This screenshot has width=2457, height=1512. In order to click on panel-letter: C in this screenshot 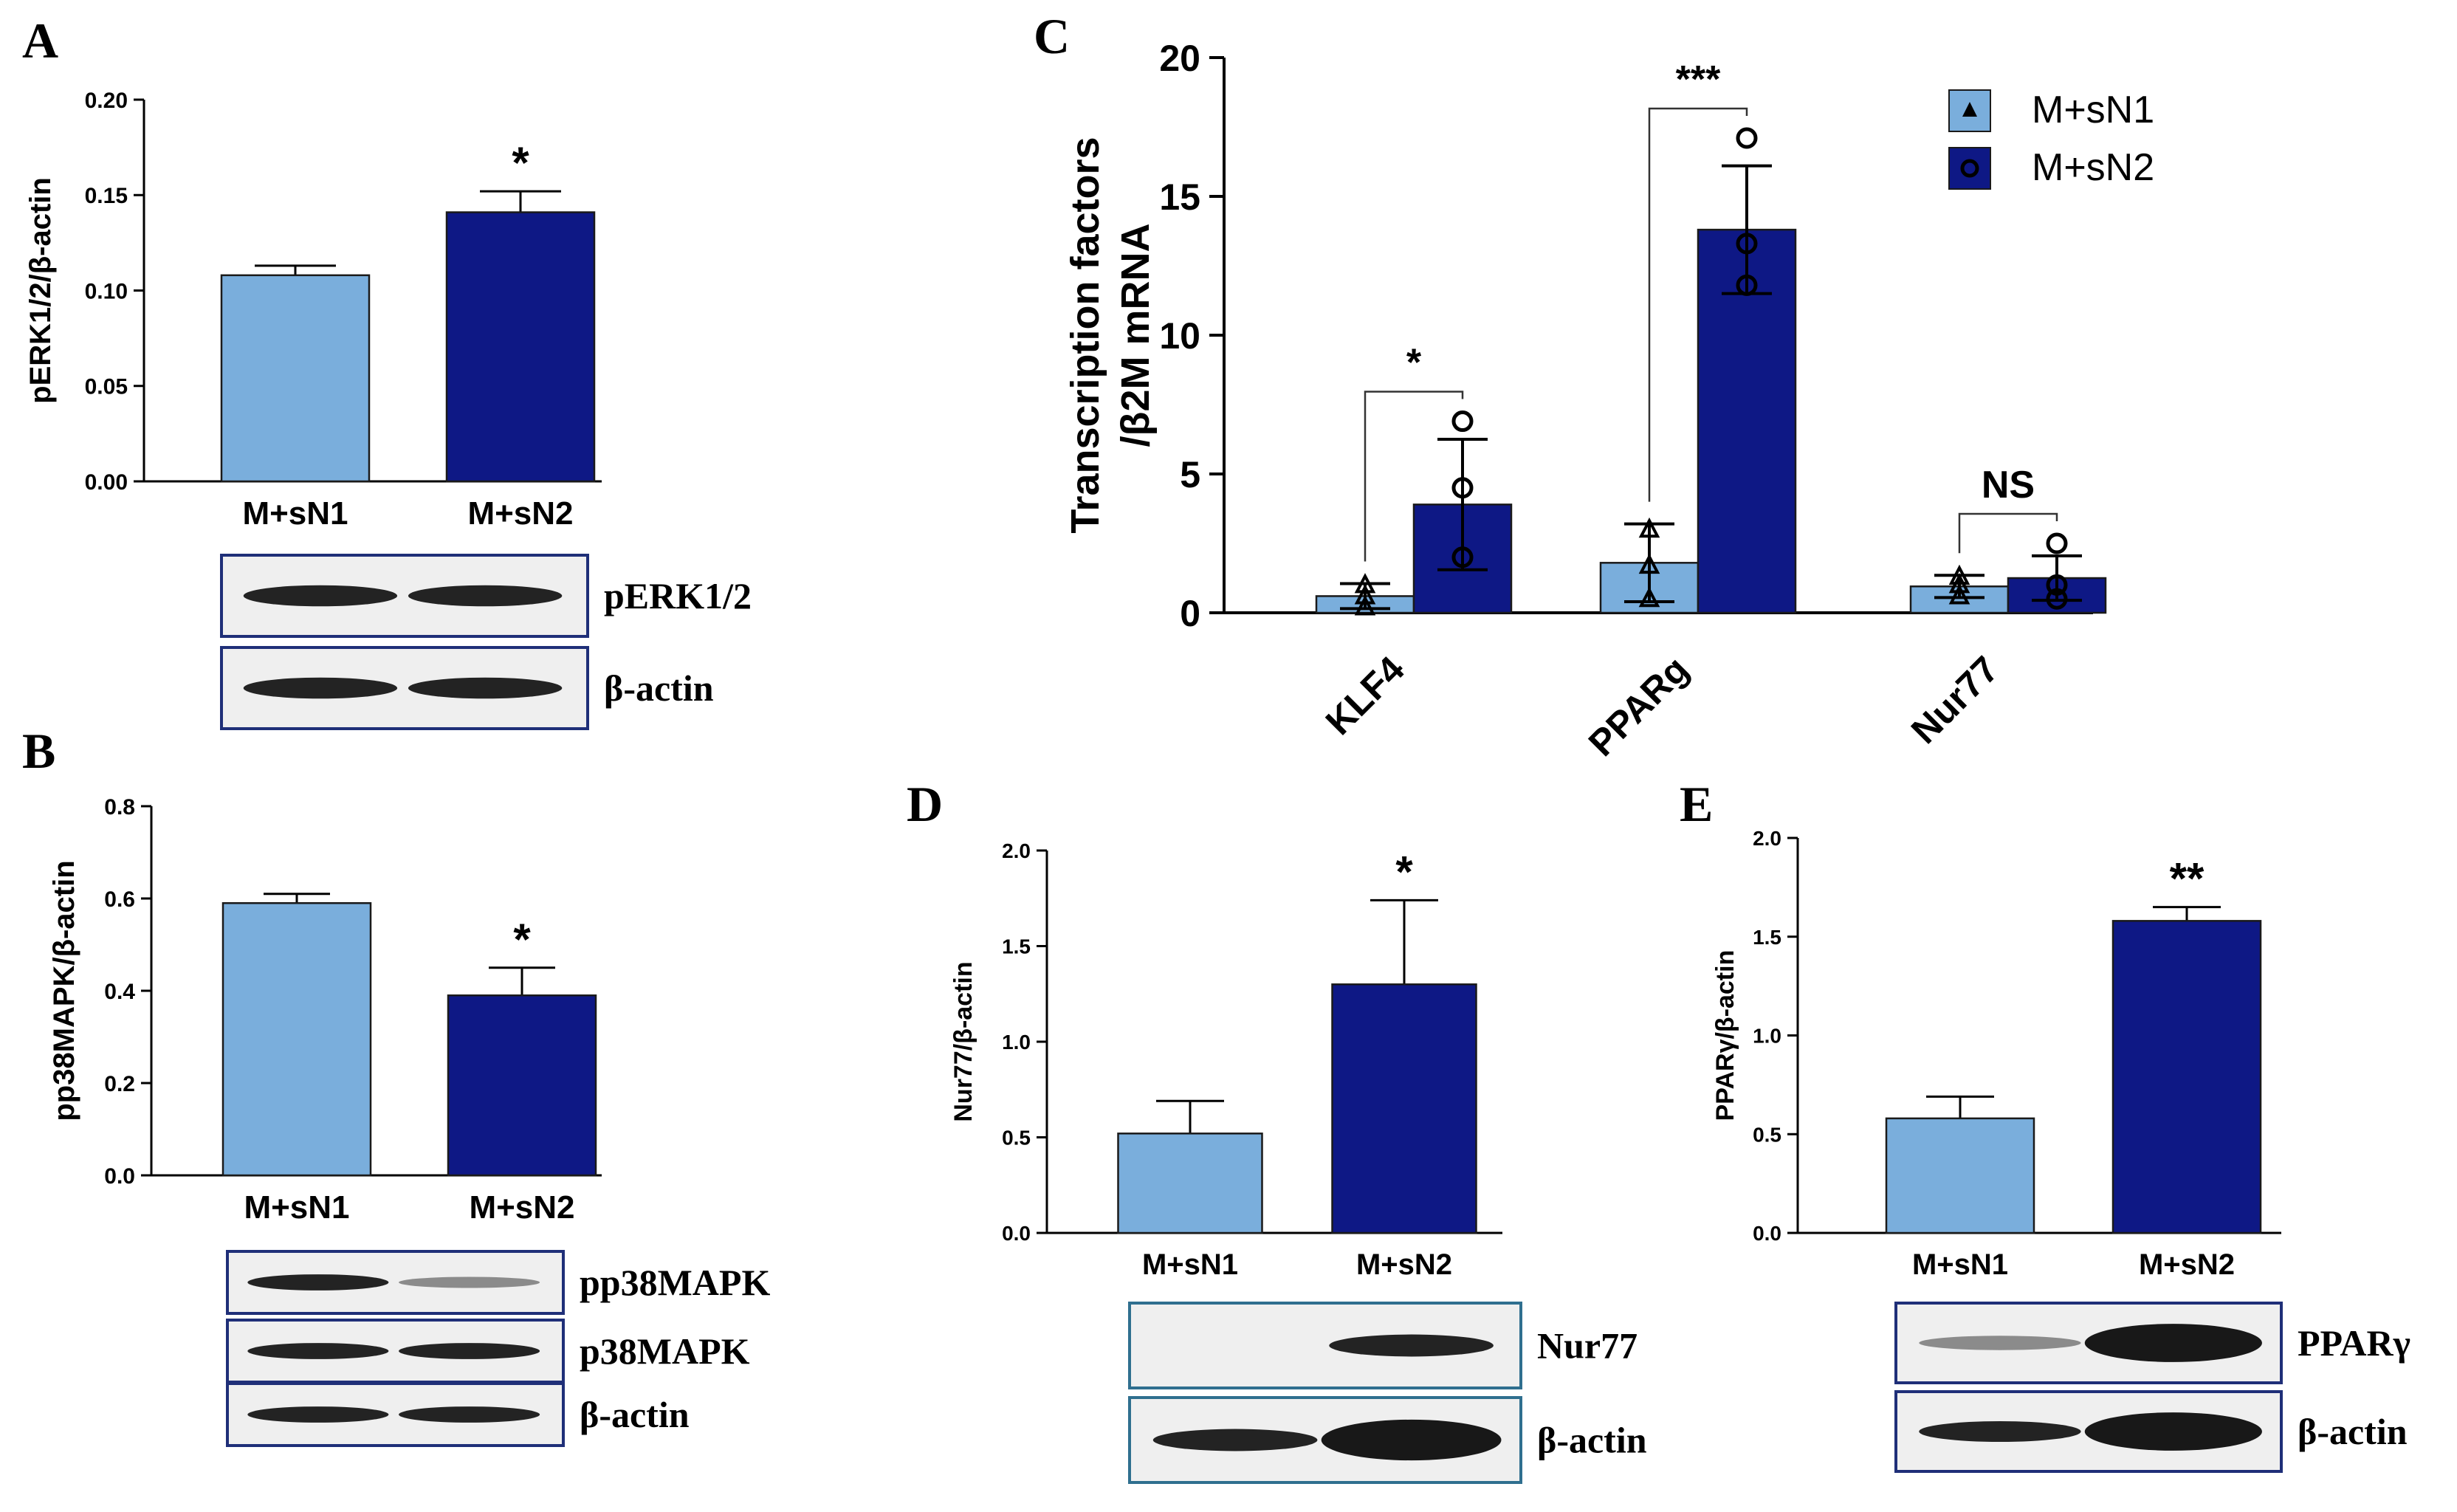, I will do `click(1052, 36)`.